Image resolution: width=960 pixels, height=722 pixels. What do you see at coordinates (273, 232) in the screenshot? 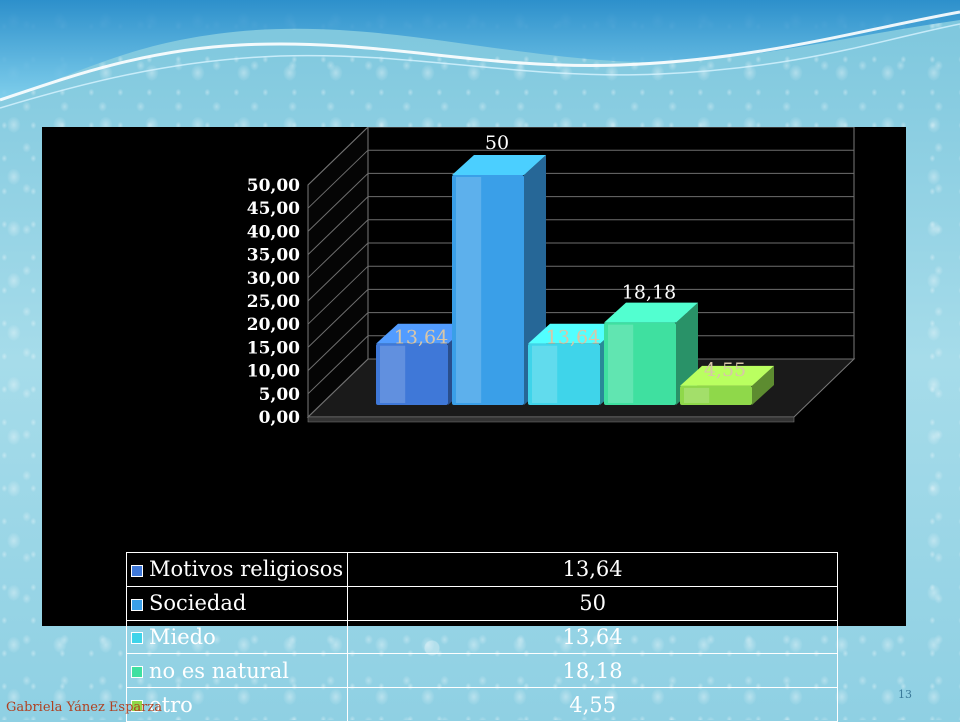
I see `y-tick-label: 40,00` at bounding box center [273, 232].